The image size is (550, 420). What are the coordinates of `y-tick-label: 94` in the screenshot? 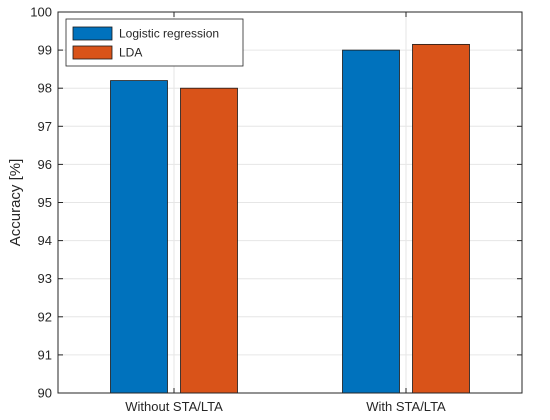 It's located at (45, 240).